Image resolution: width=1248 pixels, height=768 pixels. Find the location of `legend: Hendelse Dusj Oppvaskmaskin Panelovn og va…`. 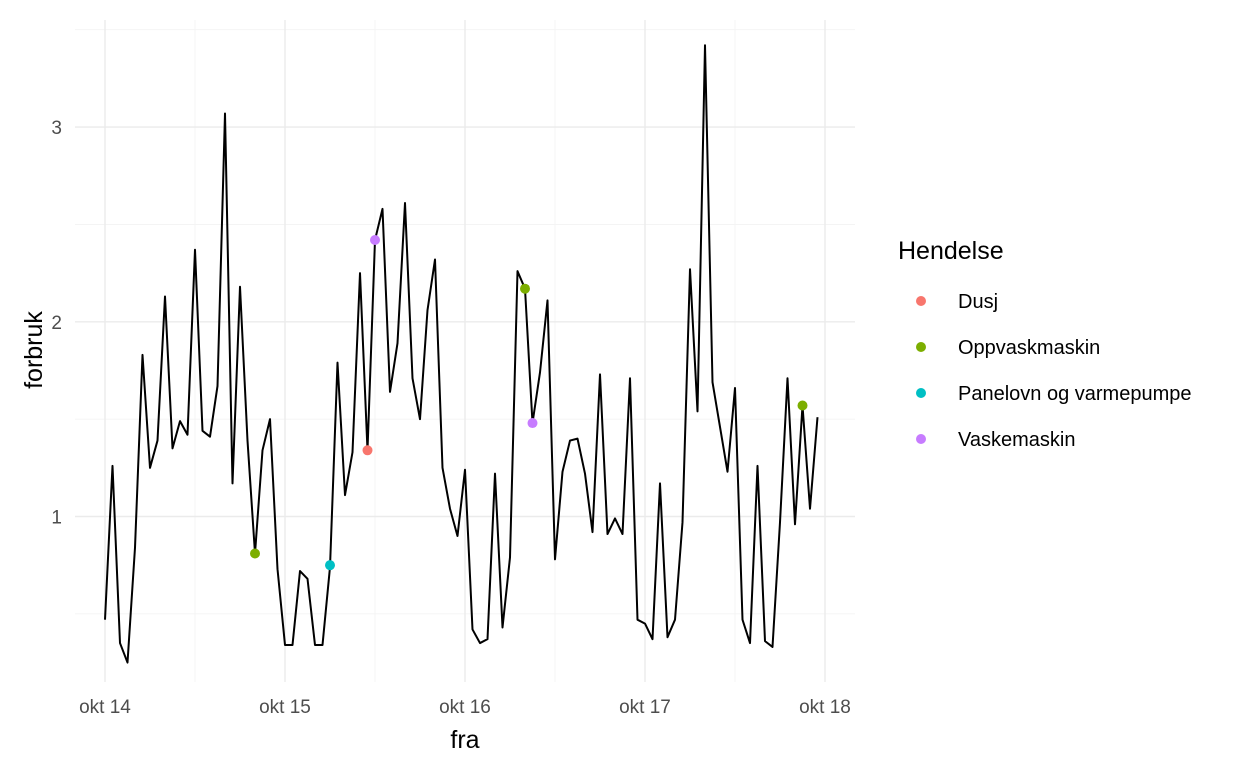

legend: Hendelse Dusj Oppvaskmaskin Panelovn og va… is located at coordinates (1044, 344).